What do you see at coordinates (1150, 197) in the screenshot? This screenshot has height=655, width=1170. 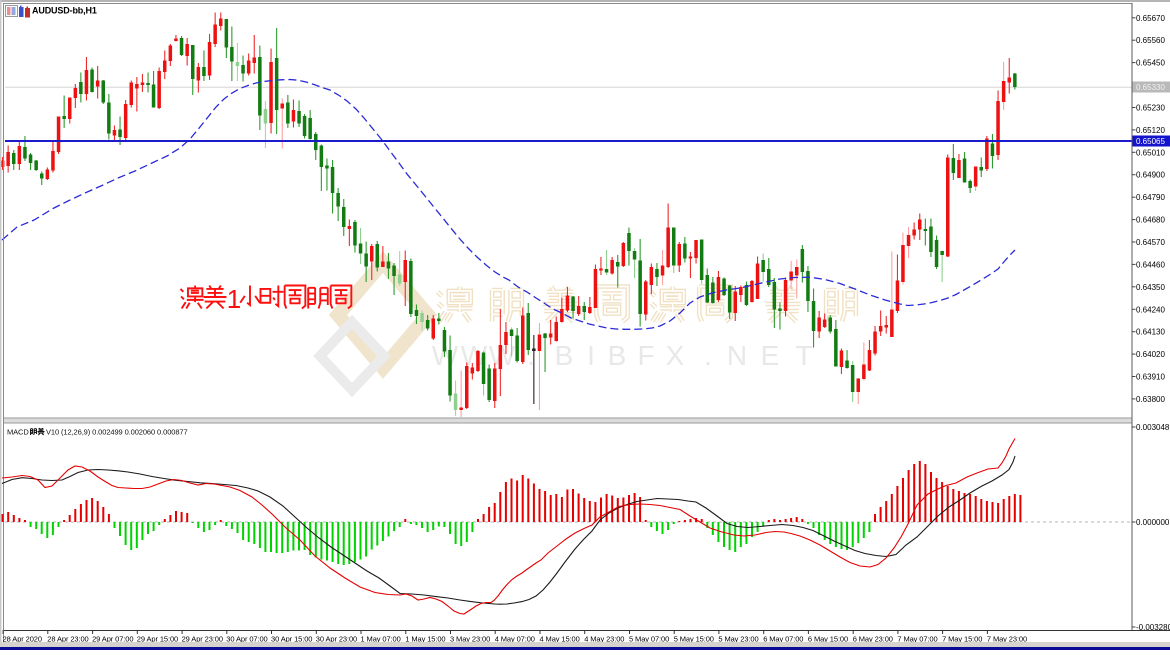 I see `svg-text: 0.64790` at bounding box center [1150, 197].